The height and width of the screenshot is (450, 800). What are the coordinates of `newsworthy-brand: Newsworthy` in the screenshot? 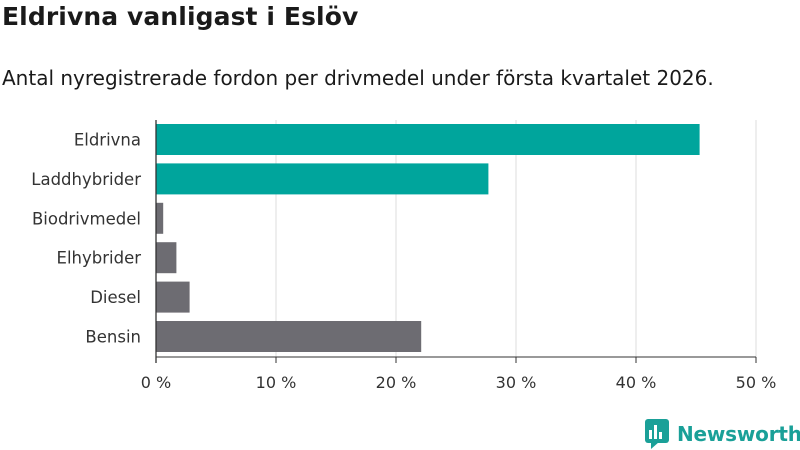 It's located at (722, 434).